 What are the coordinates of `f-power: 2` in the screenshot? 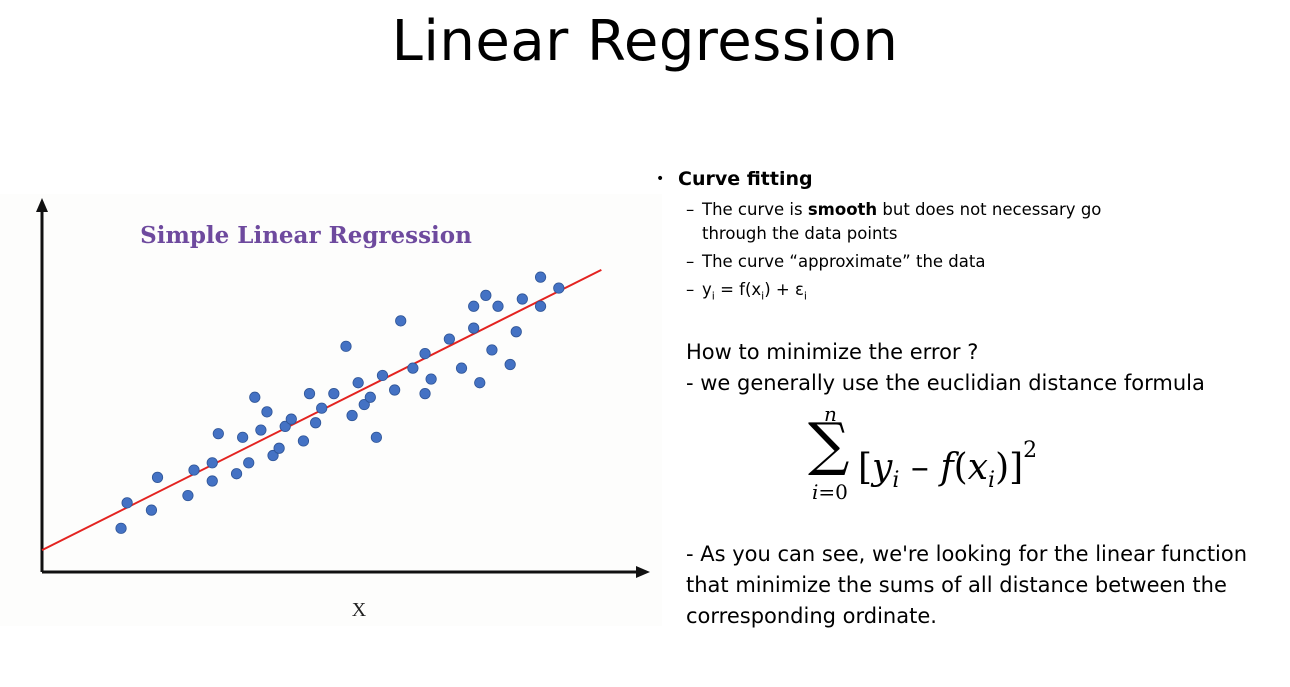 It's located at (1030, 450).